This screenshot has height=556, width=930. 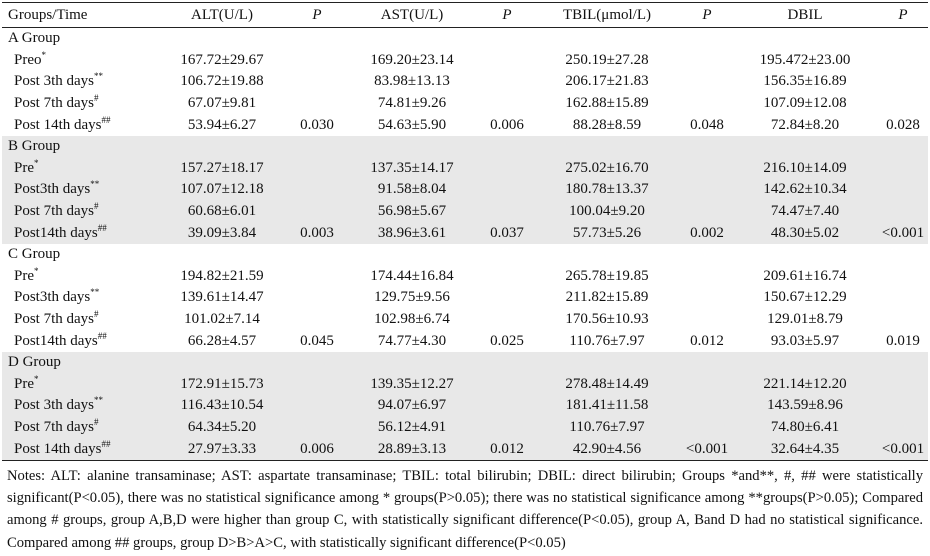 What do you see at coordinates (317, 14) in the screenshot?
I see `header-p-value: P` at bounding box center [317, 14].